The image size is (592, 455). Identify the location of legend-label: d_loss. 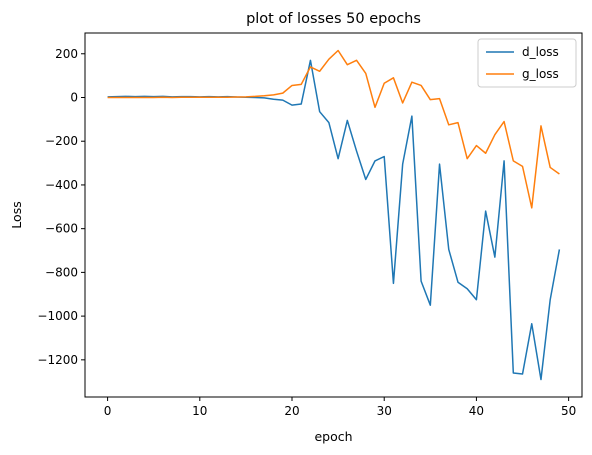
(540, 52).